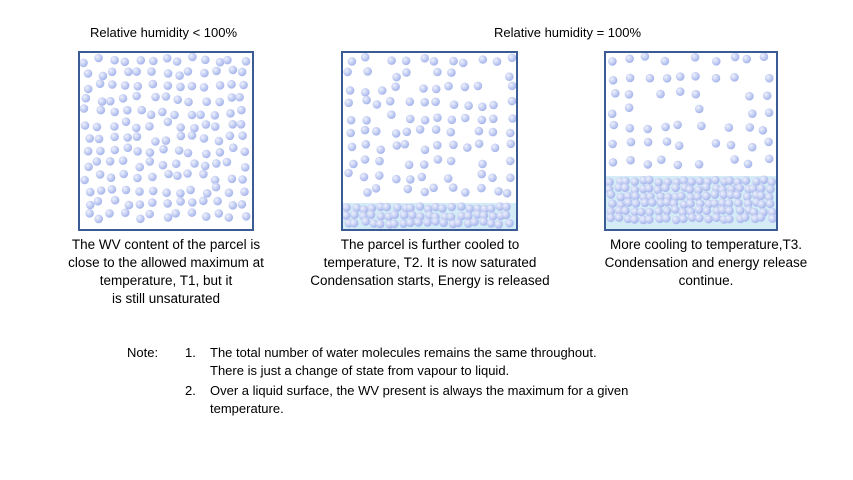 The width and height of the screenshot is (853, 480). I want to click on parcel-box-t3, so click(691, 141).